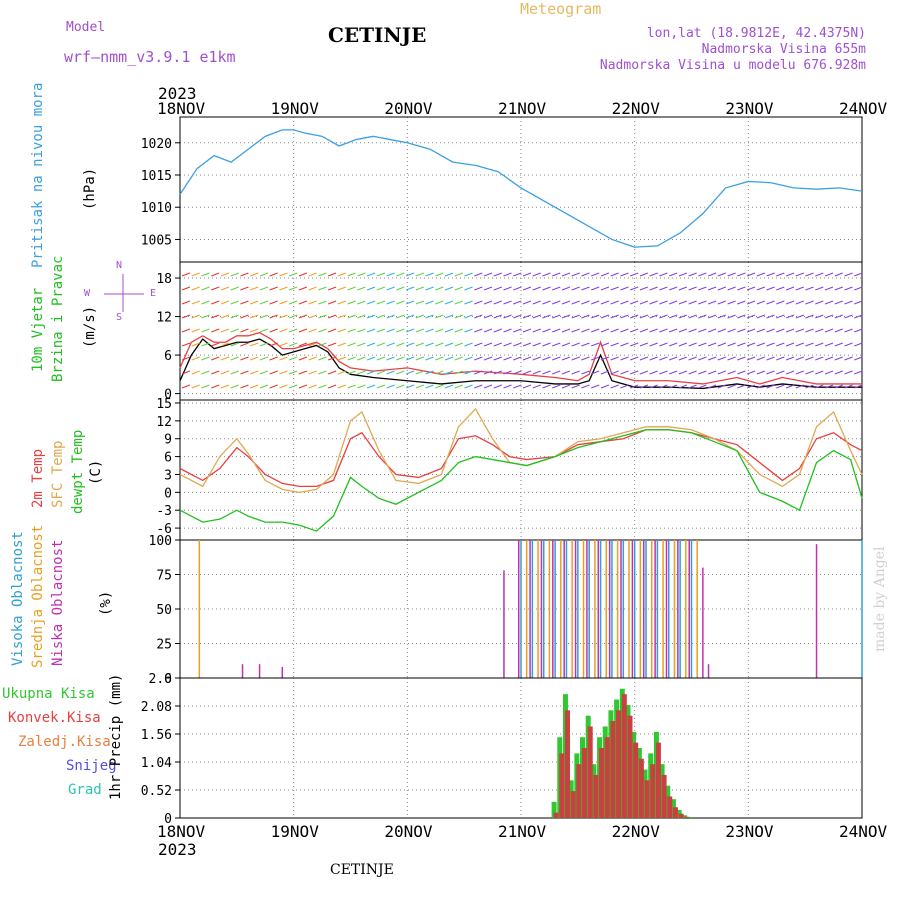 This screenshot has width=900, height=900. Describe the element at coordinates (160, 679) in the screenshot. I see `y-tick-label: 2.6` at that location.